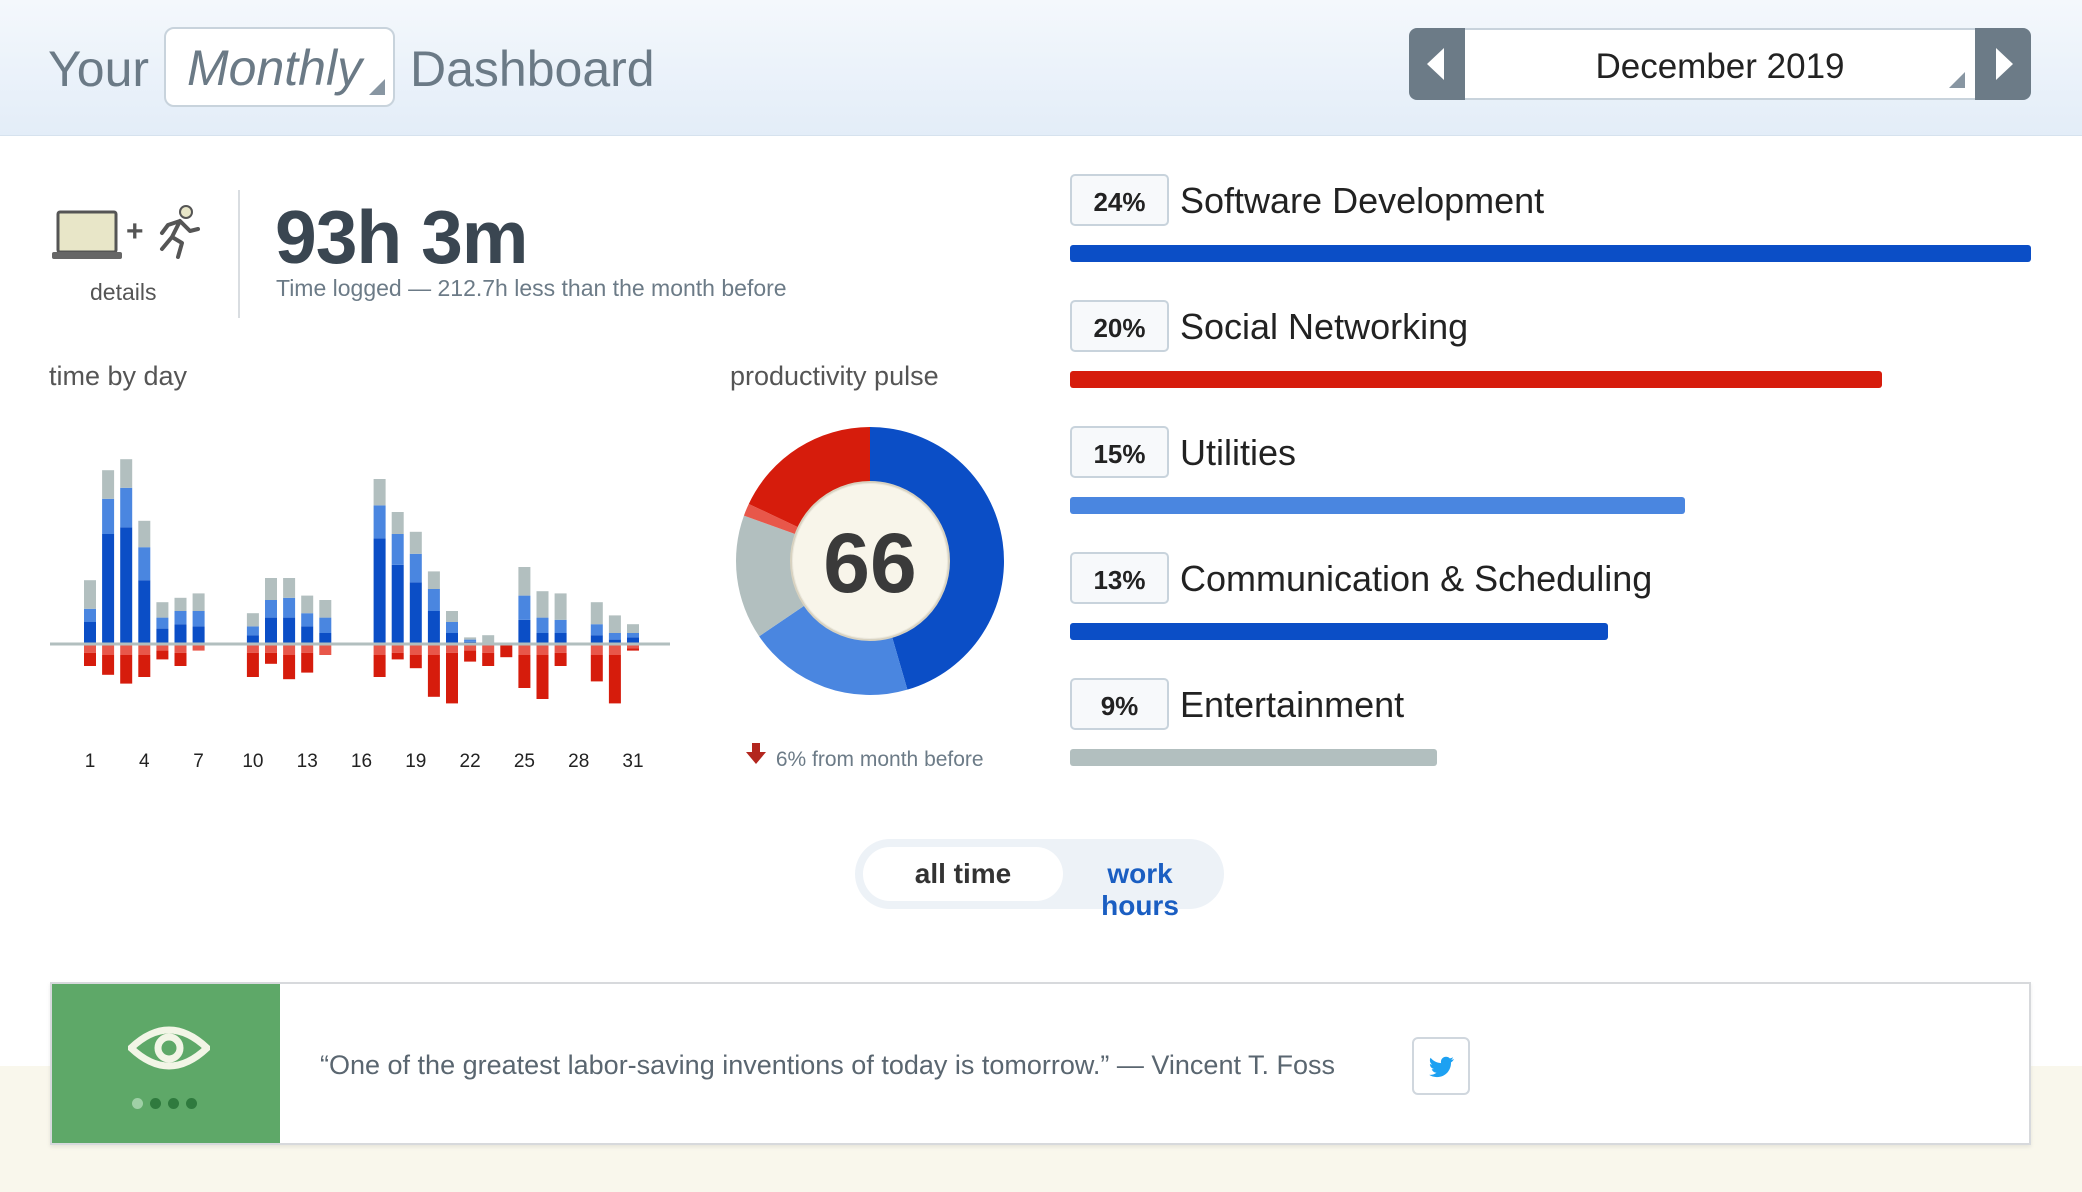  Describe the element at coordinates (123, 292) in the screenshot. I see `details-label: details` at that location.